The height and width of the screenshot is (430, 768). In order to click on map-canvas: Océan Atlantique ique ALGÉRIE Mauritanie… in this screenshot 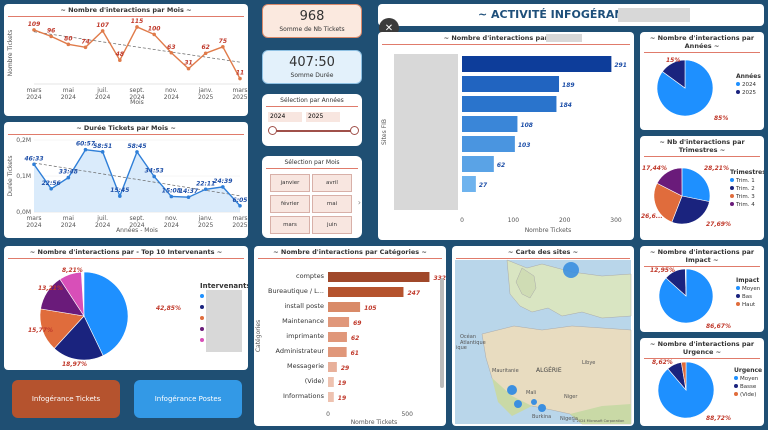, I will do `click(543, 336)`.